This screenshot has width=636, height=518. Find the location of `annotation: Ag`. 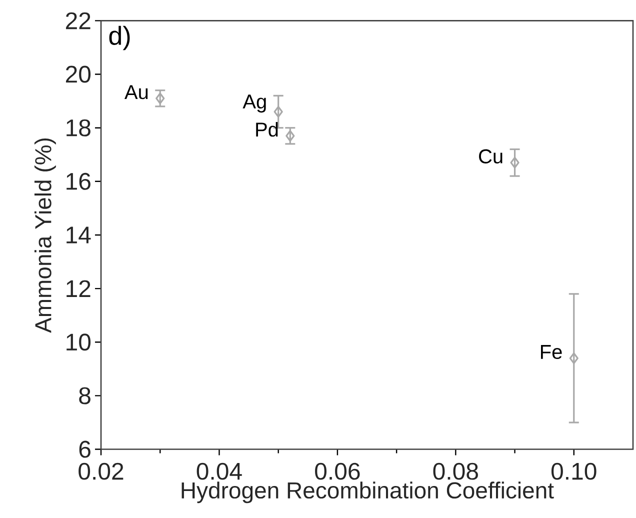

annotation: Ag is located at coordinates (254, 103).